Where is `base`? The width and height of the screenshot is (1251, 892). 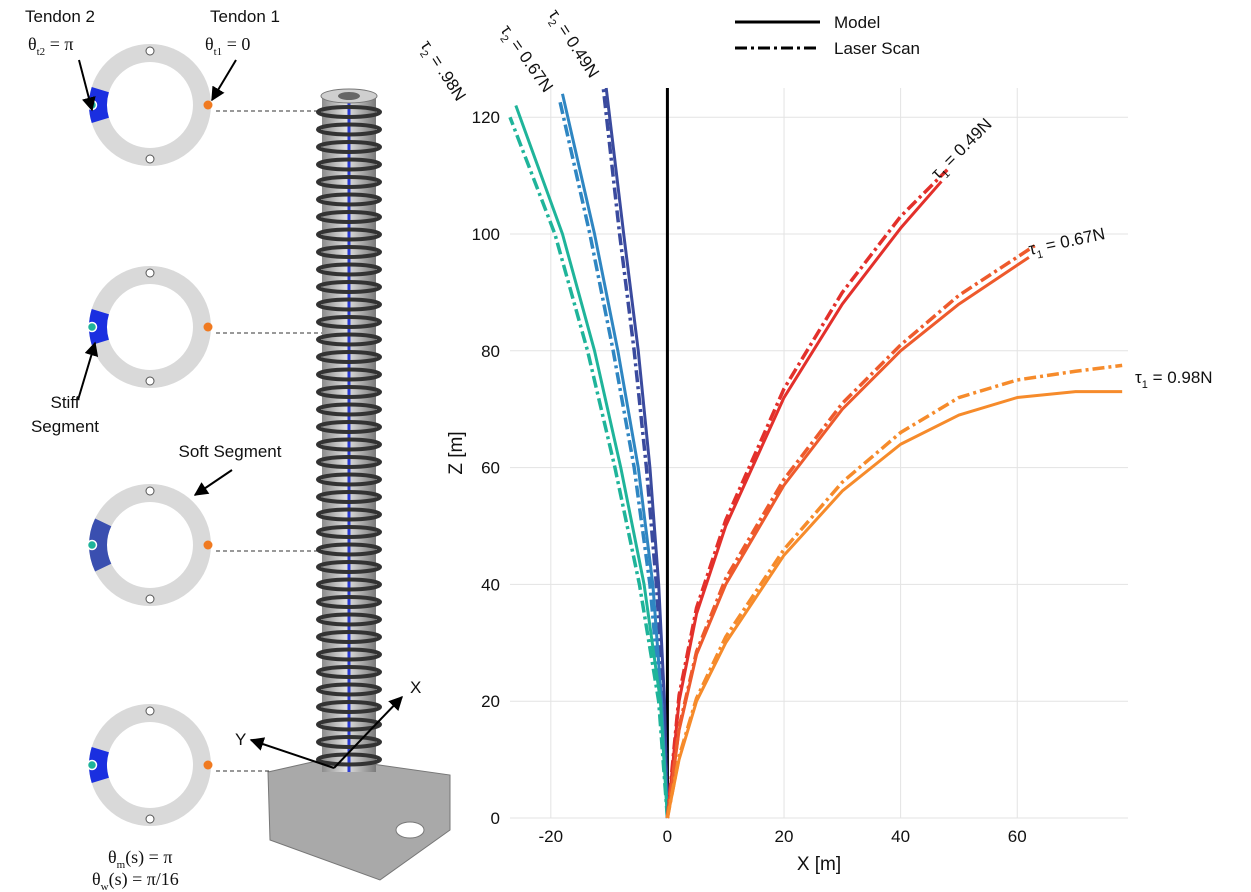
base is located at coordinates (359, 819).